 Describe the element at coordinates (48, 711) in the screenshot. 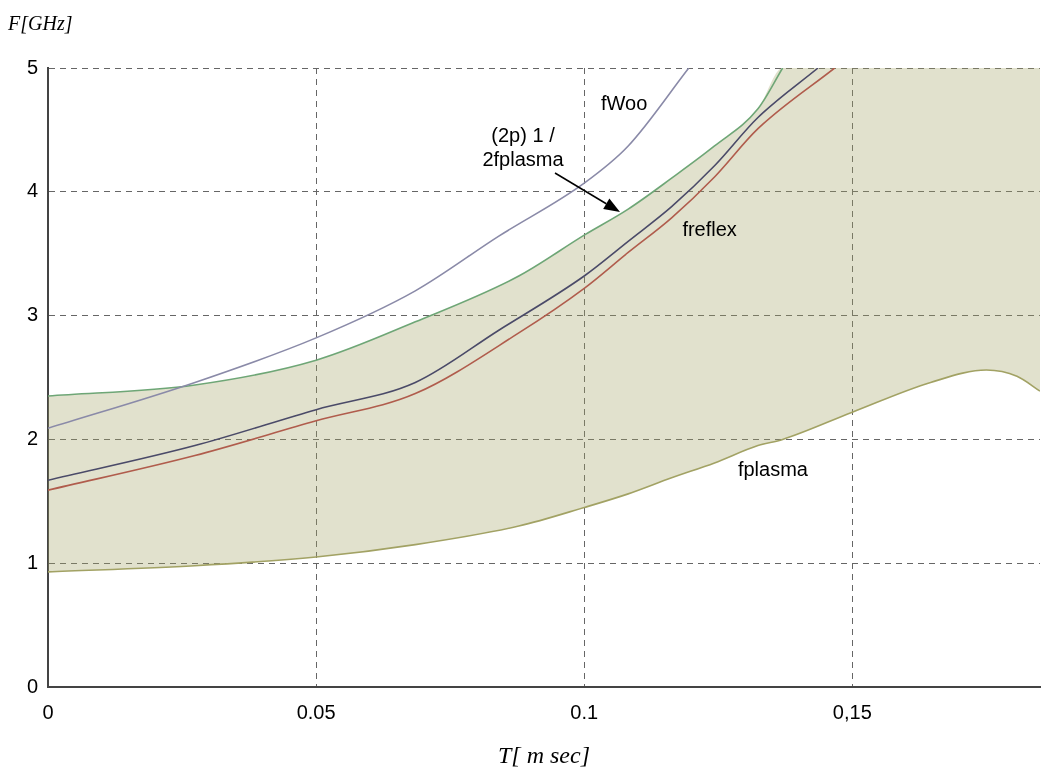

I see `x-tick-label: 0` at that location.